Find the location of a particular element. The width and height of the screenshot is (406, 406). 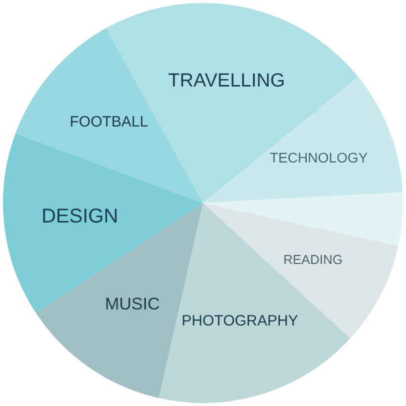

slice-label: READING is located at coordinates (313, 259).